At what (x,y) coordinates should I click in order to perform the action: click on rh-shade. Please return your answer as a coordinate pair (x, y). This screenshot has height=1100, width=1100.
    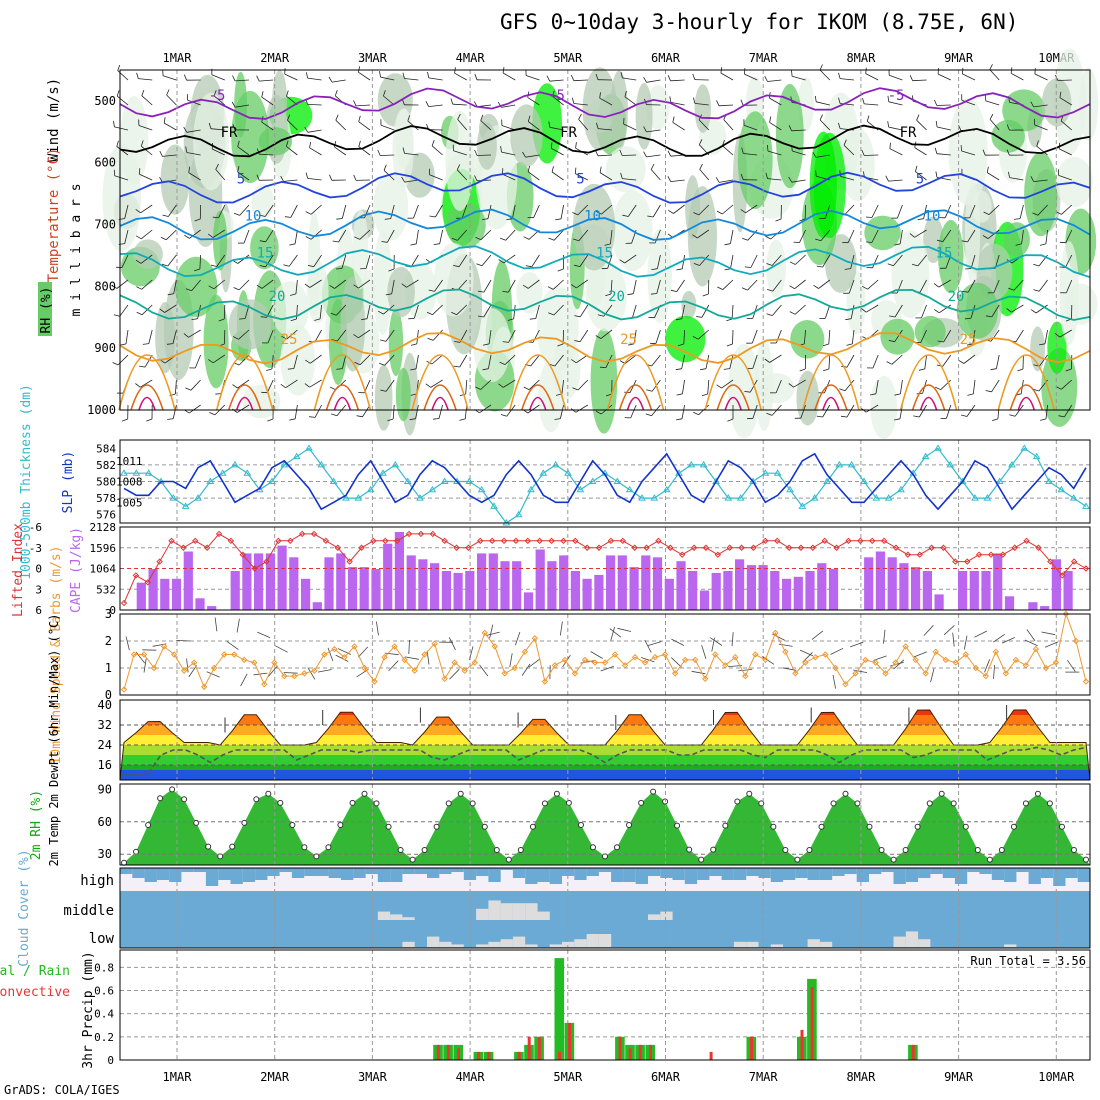
    Looking at the image, I should click on (396, 342).